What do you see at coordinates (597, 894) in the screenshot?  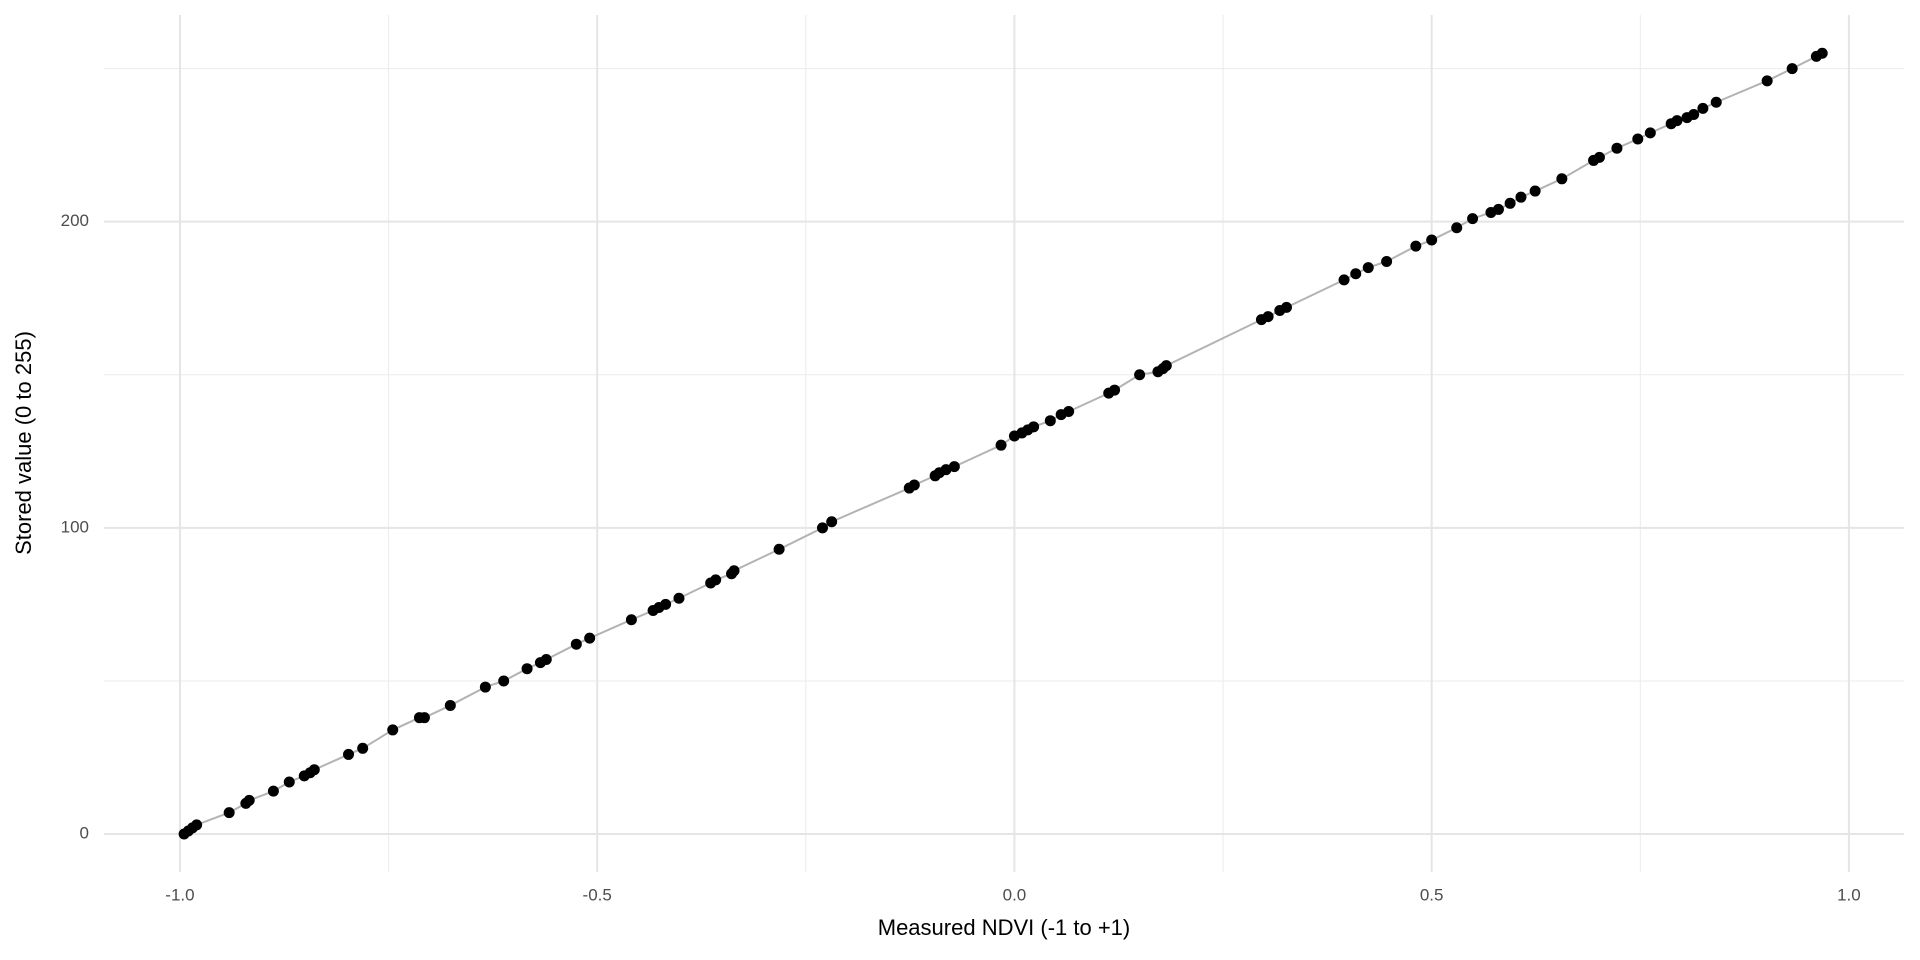 I see `x-tick-label: -0.5` at bounding box center [597, 894].